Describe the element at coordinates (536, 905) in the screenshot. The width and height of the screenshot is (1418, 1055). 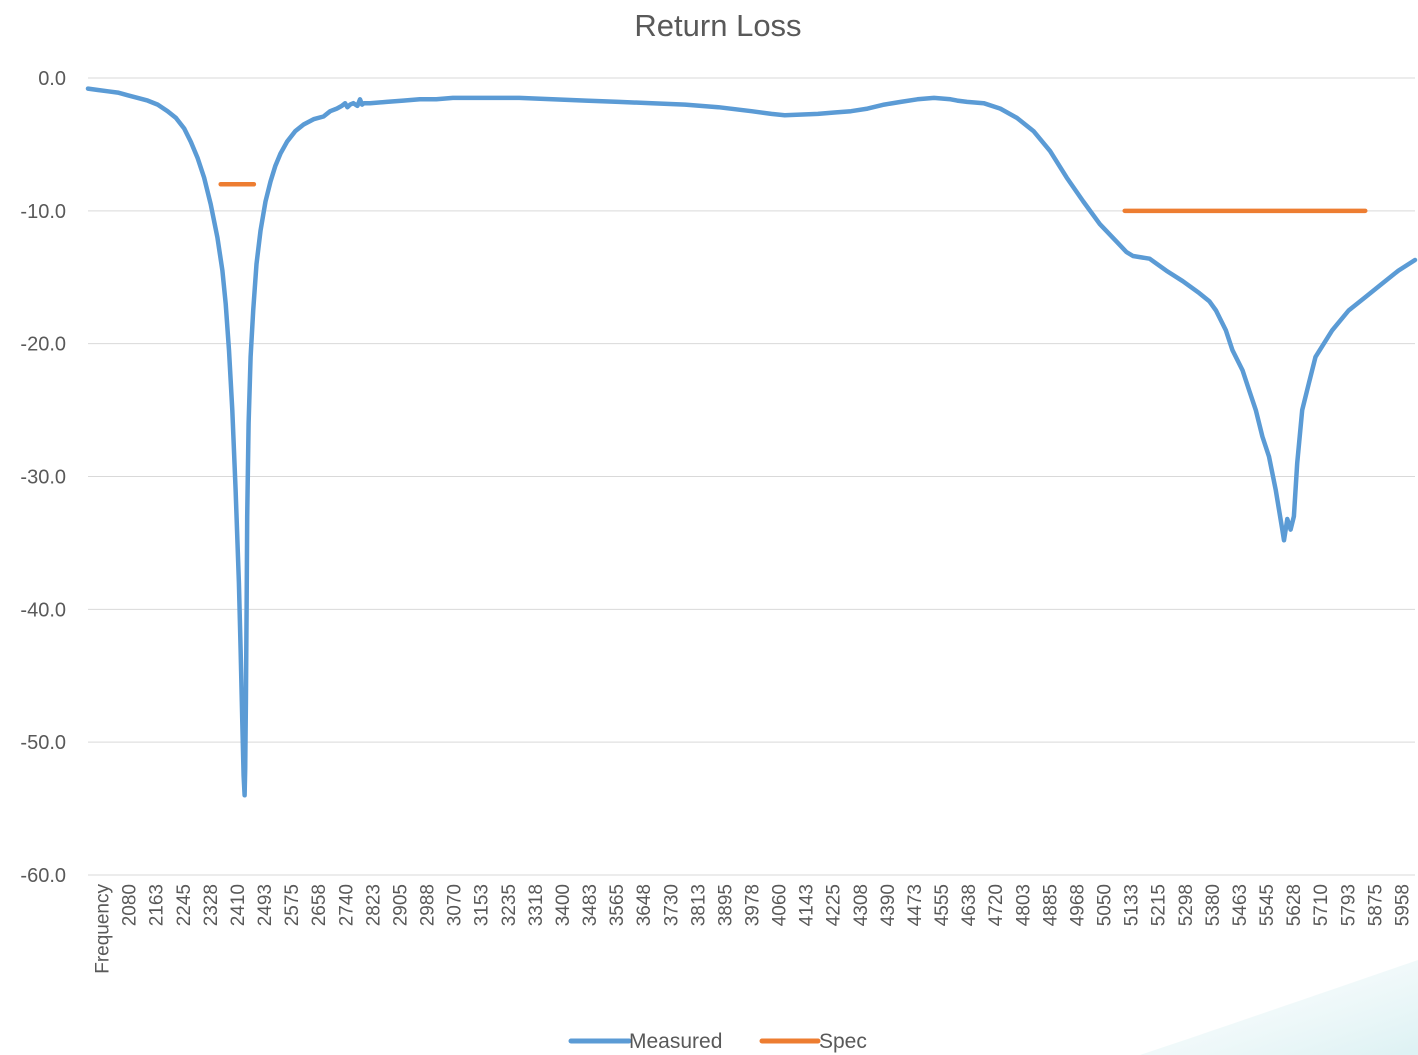
I see `x-tick-label: 3318` at that location.